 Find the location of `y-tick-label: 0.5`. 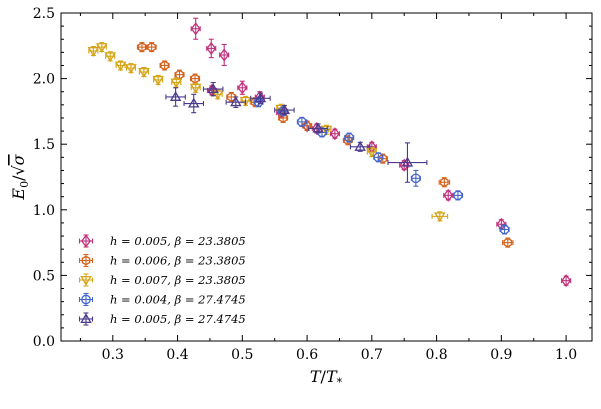

y-tick-label: 0.5 is located at coordinates (44, 276).